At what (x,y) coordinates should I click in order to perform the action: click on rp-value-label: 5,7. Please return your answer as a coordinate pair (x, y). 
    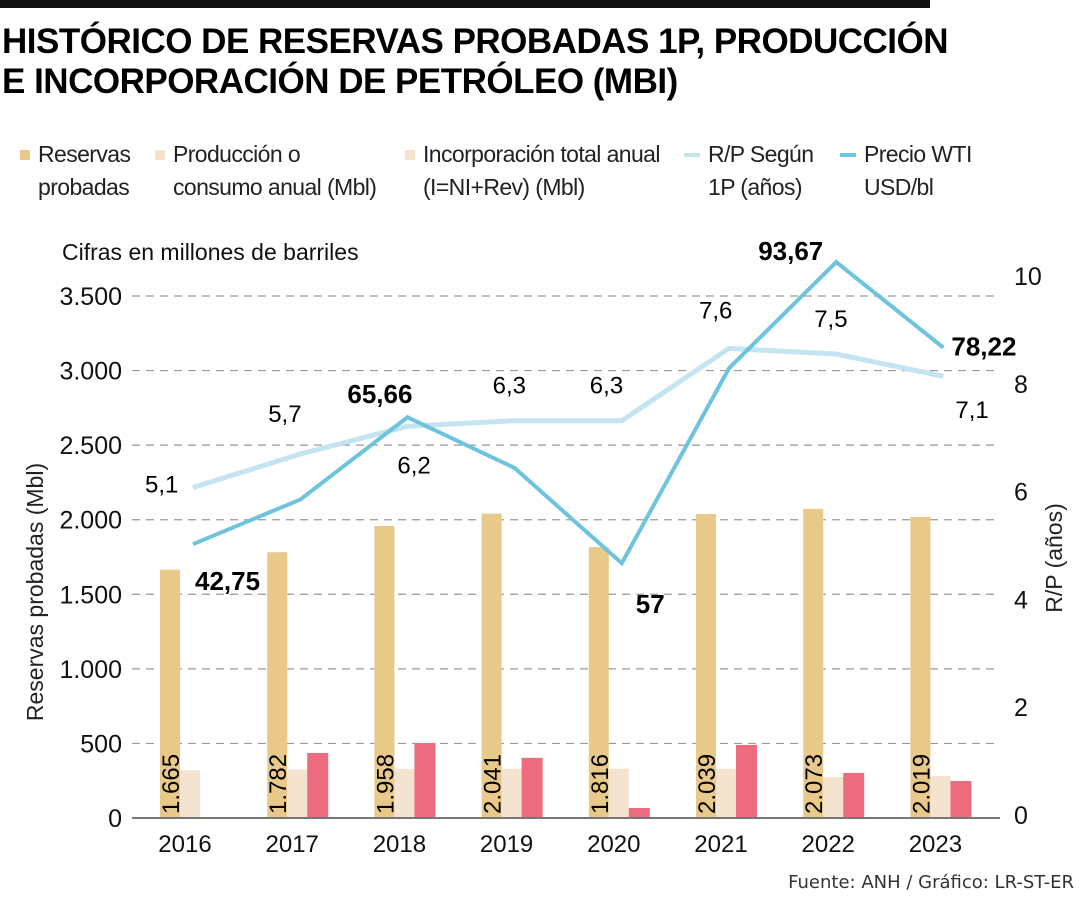
    Looking at the image, I should click on (284, 414).